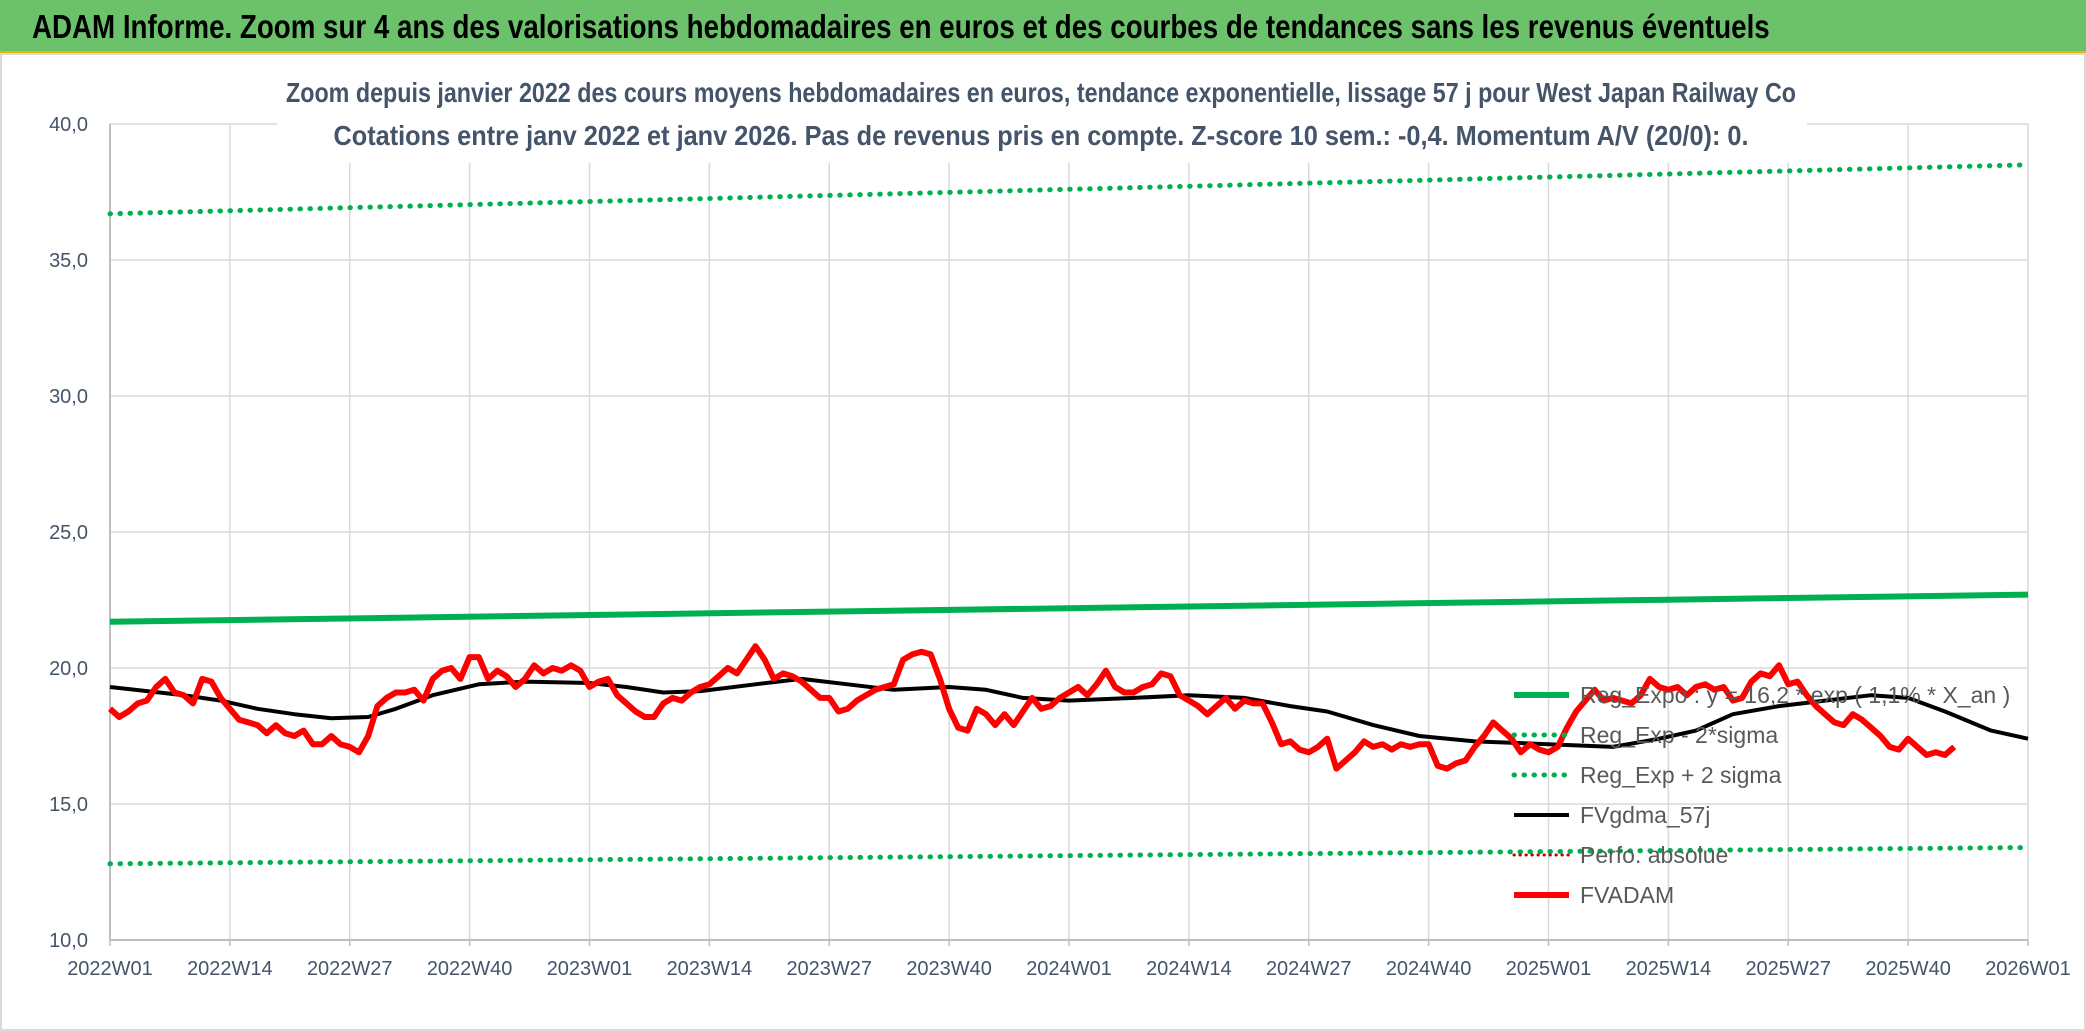  What do you see at coordinates (68, 805) in the screenshot?
I see `y-tick-label: 15,0` at bounding box center [68, 805].